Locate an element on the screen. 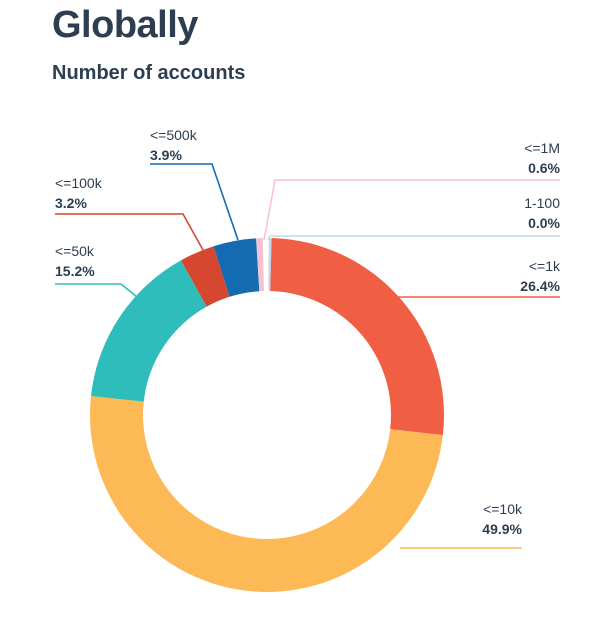 This screenshot has width=604, height=638. slice-value-label: 15.2% is located at coordinates (75, 271).